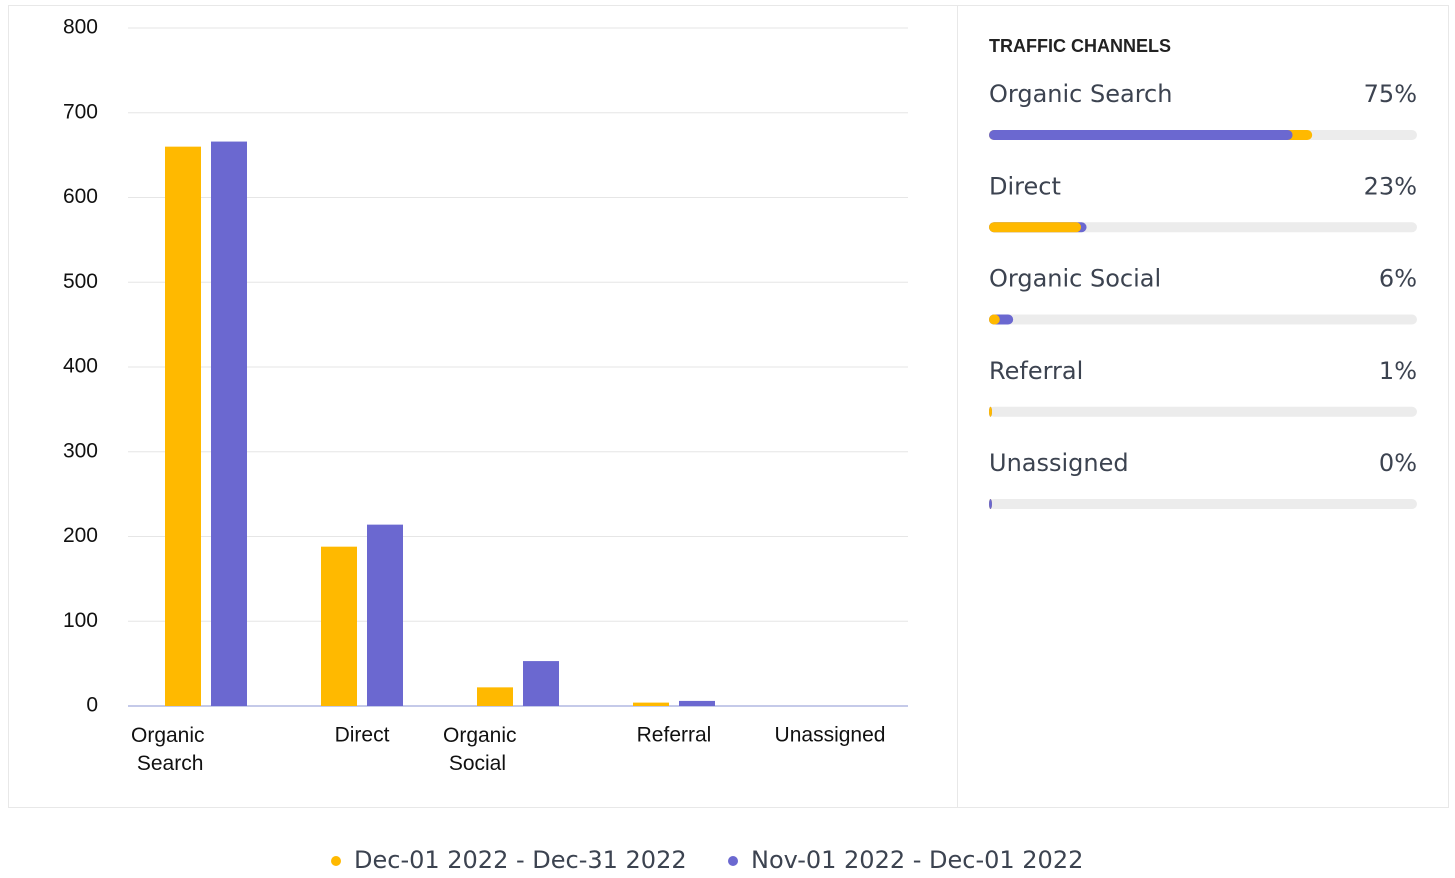 The width and height of the screenshot is (1455, 878). What do you see at coordinates (830, 735) in the screenshot?
I see `x-tick-label: Unassigned` at bounding box center [830, 735].